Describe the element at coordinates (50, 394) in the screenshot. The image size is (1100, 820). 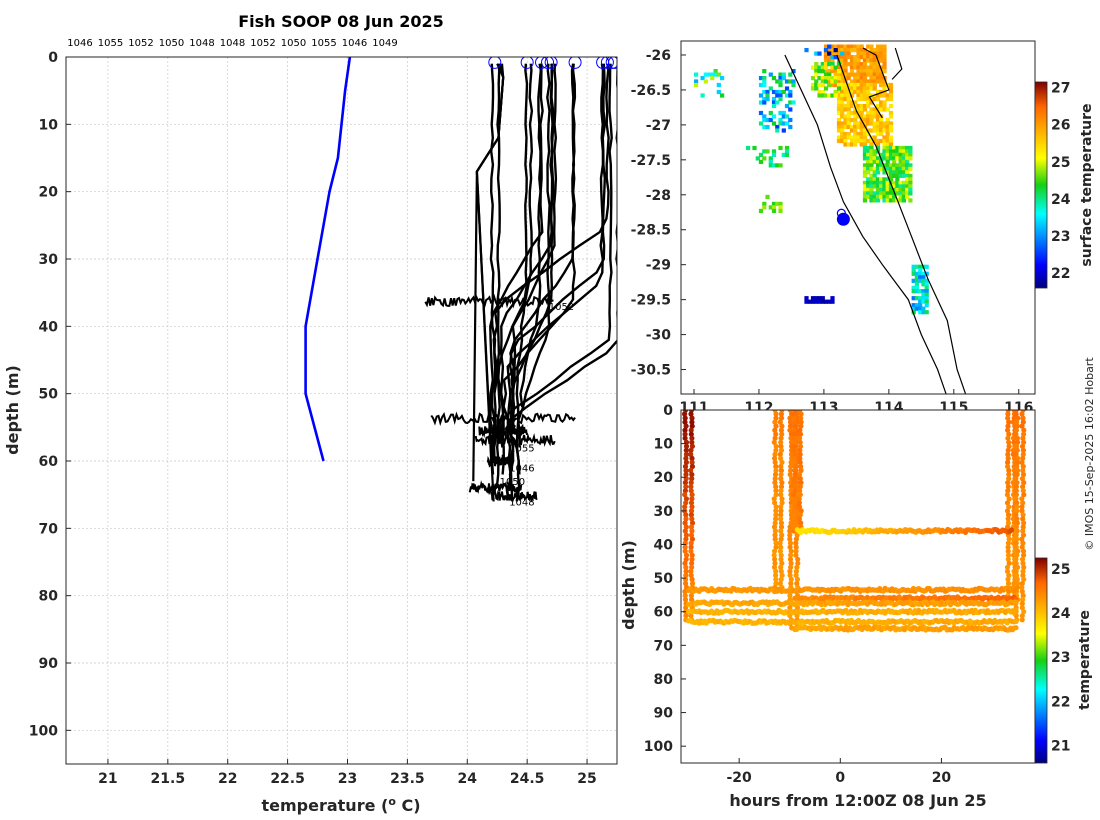
I see `profile-y-ticks: 0 10 20 30 40 50 60 70 80 90 100` at that location.